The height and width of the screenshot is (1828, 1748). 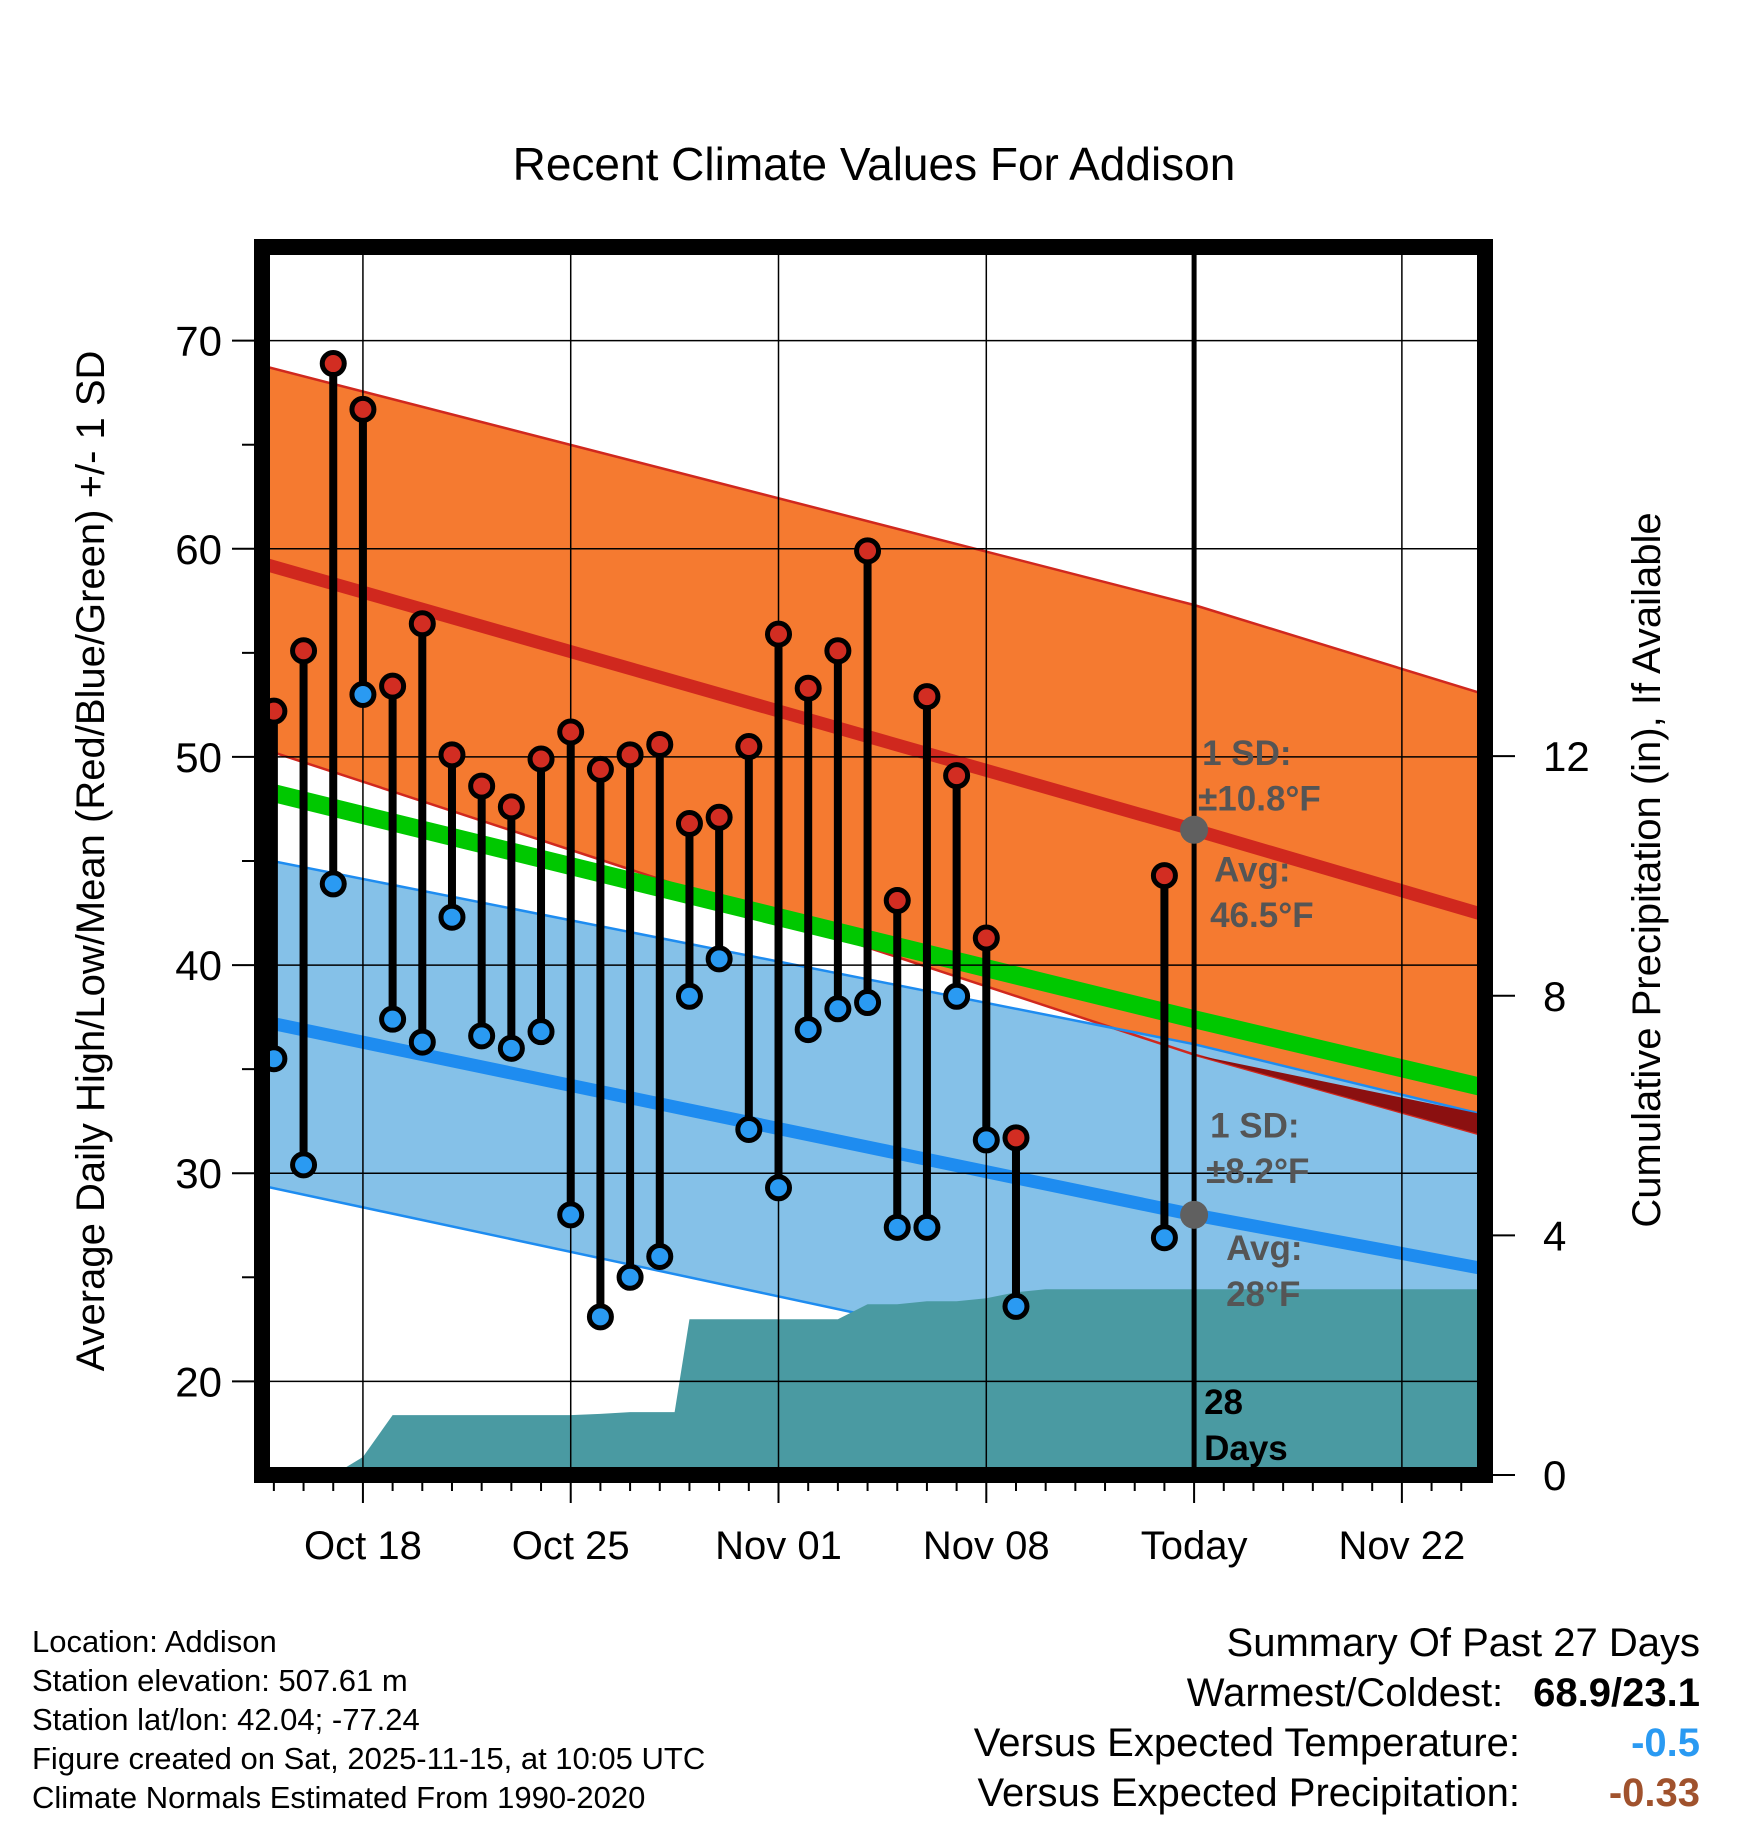 What do you see at coordinates (1654, 1793) in the screenshot?
I see `precip-diff-value: -0.33` at bounding box center [1654, 1793].